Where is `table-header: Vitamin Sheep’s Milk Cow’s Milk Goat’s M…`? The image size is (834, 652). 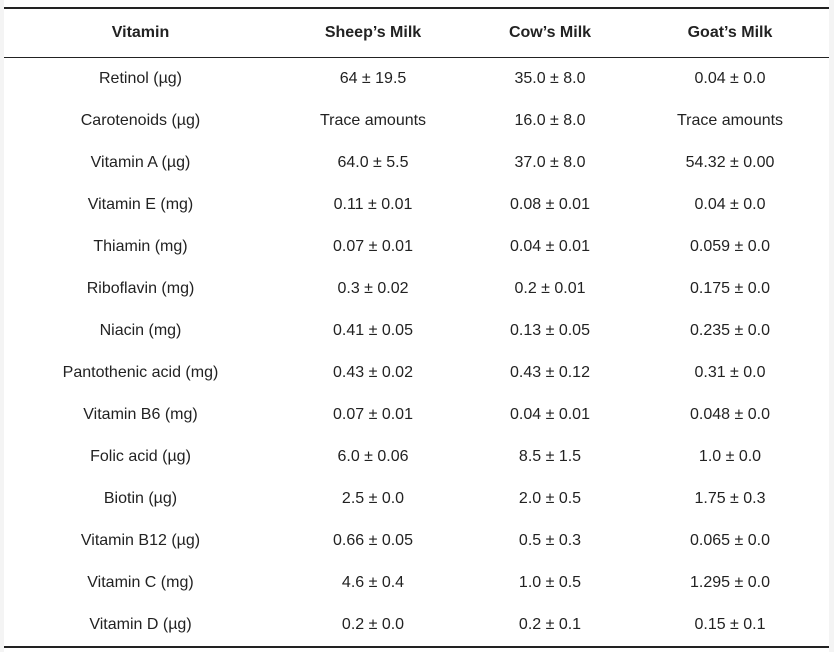
table-header: Vitamin Sheep’s Milk Cow’s Milk Goat’s M… is located at coordinates (416, 33).